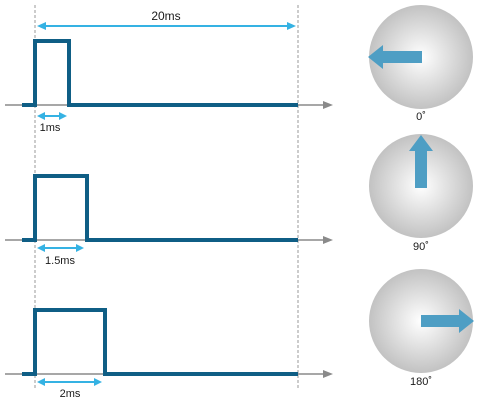  I want to click on period-dimension: 20ms, so click(166, 19).